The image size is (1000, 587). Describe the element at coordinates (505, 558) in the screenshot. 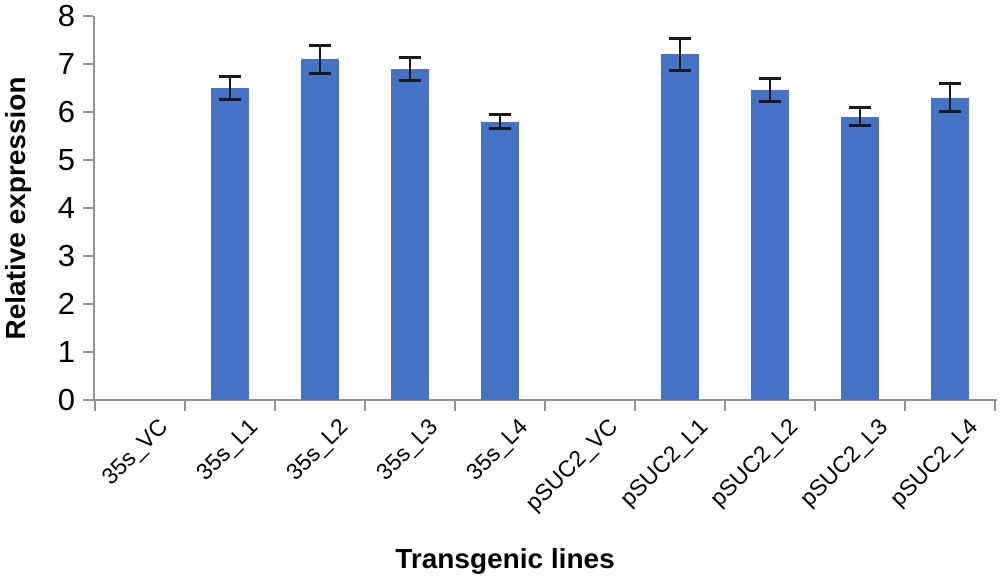

I see `x-axis-title: Transgenic lines` at that location.